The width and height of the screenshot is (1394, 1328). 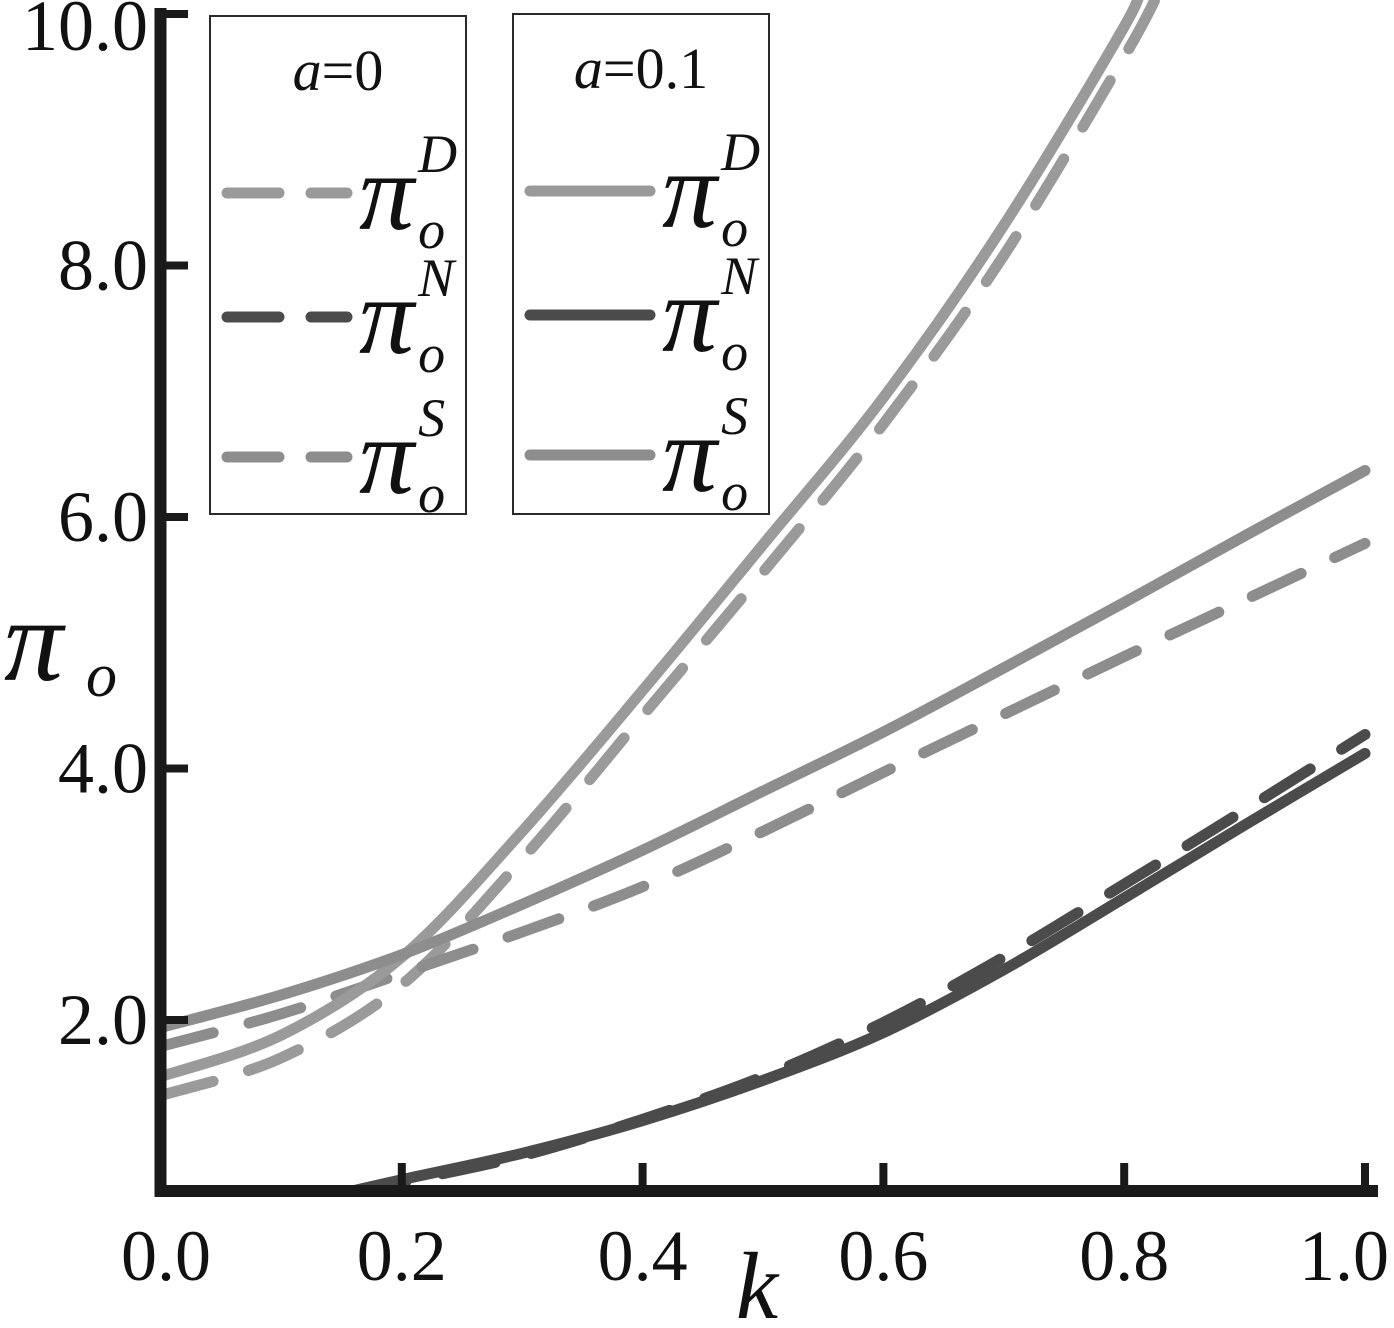 I want to click on x-tick-label: 0.4, so click(x=643, y=1256).